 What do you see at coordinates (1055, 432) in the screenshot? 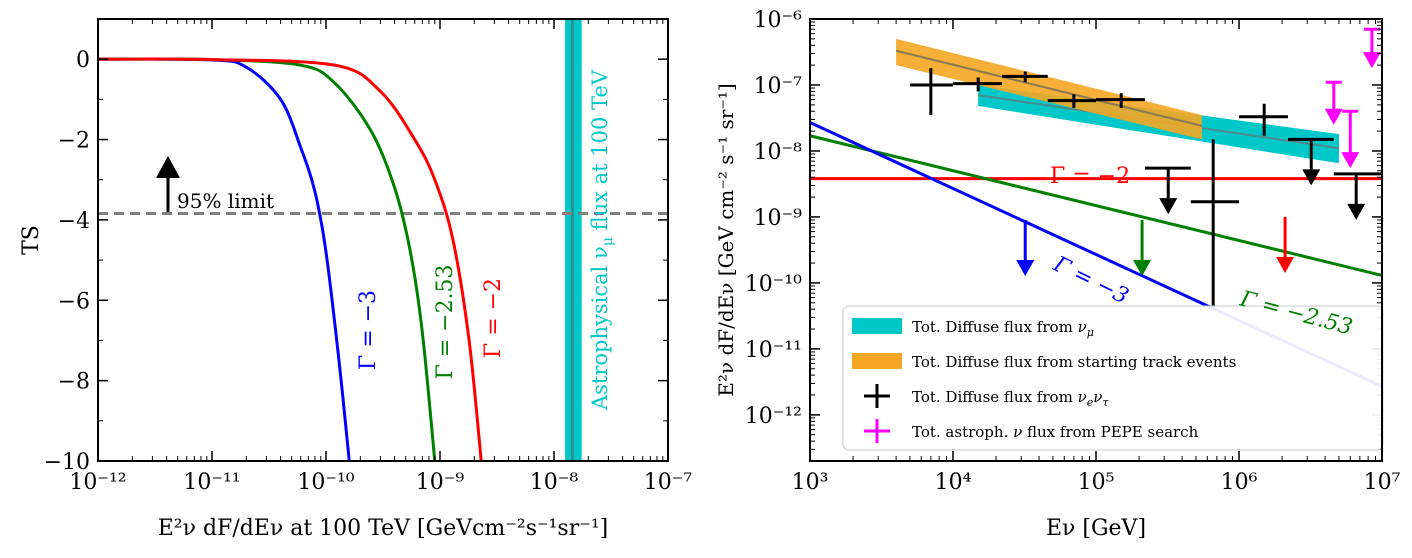
I see `legend-label: Tot. astroph. ν flux from PEPE search` at bounding box center [1055, 432].